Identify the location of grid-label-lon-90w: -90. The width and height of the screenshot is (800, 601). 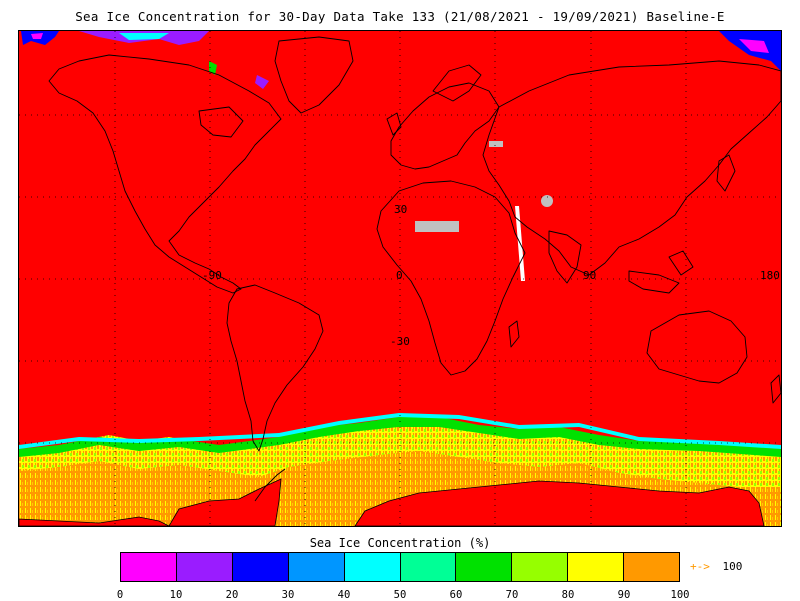
(212, 275).